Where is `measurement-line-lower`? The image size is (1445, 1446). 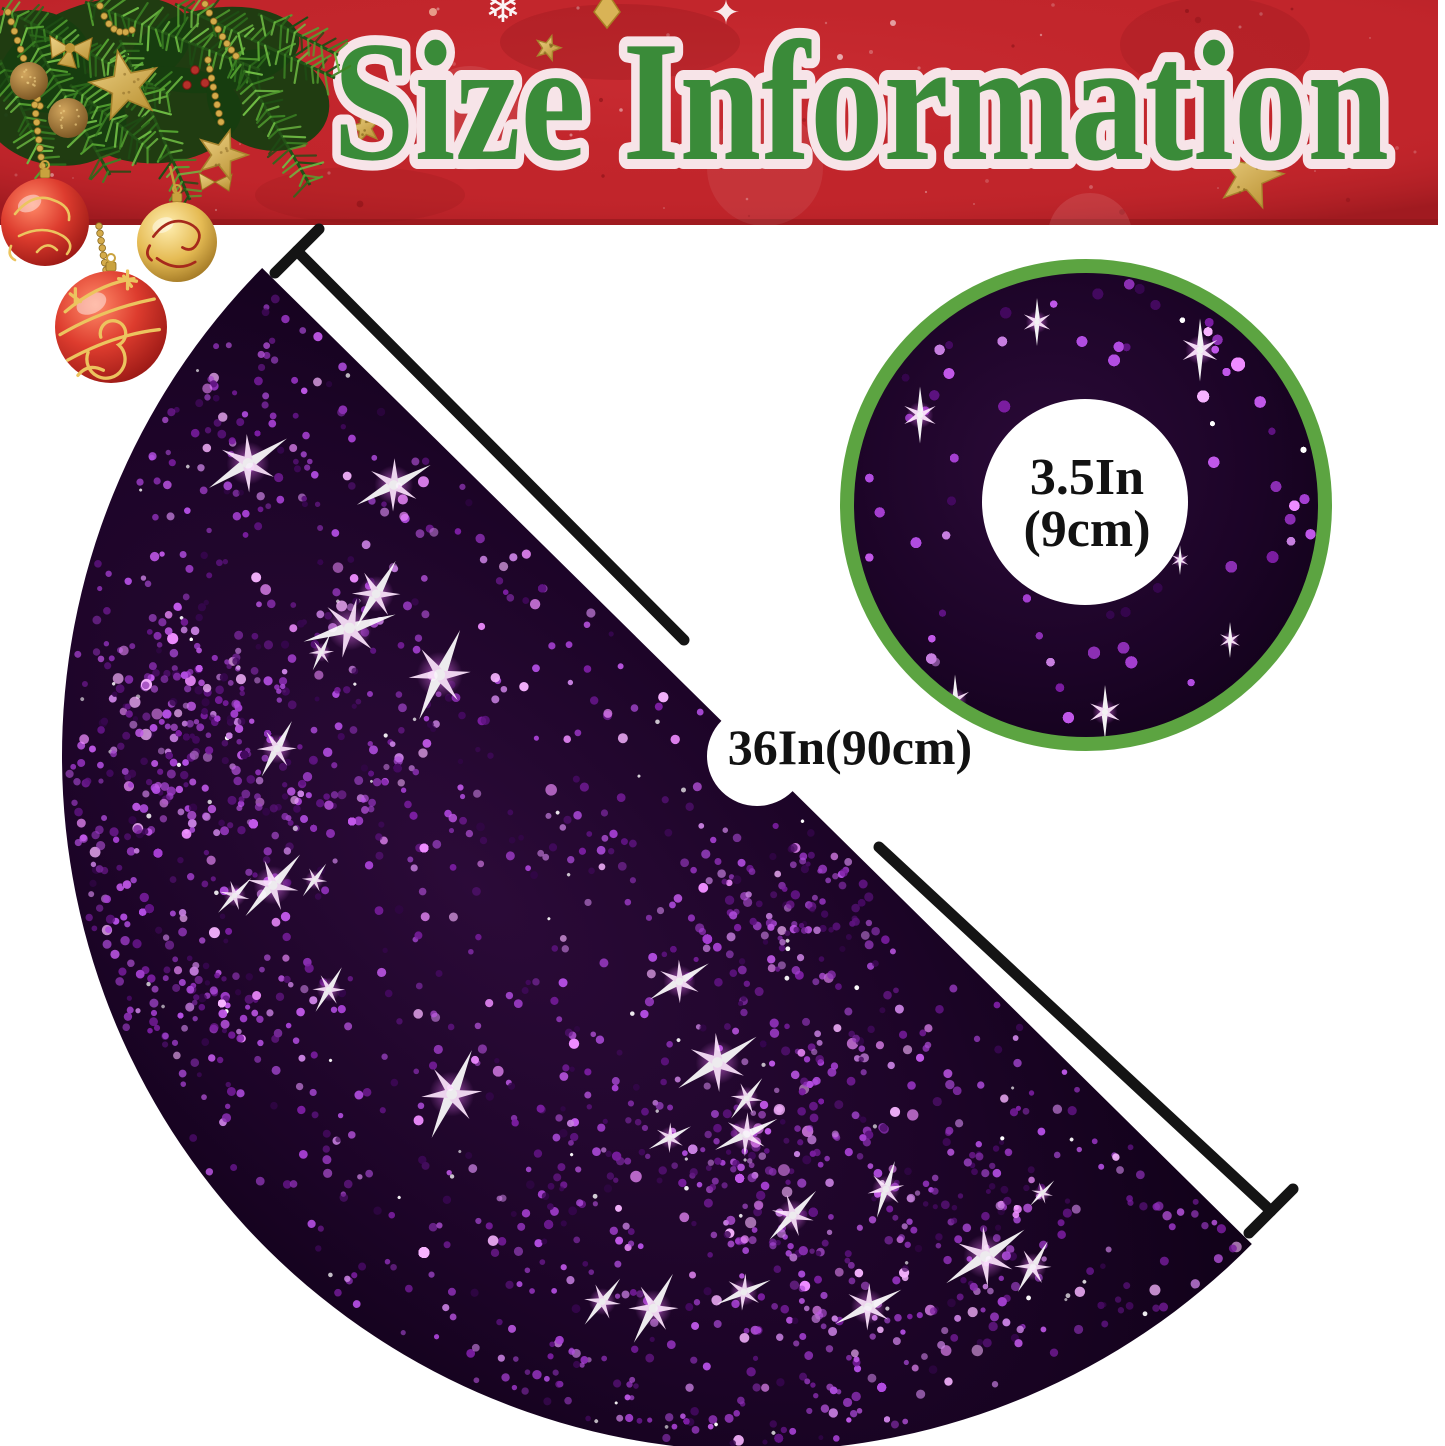
measurement-line-lower is located at coordinates (1075, 1029).